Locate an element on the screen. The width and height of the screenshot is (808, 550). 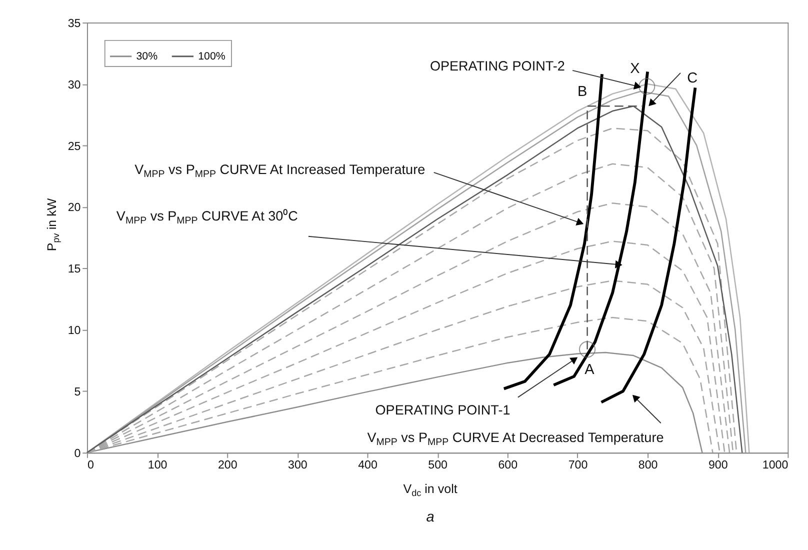
annotation: B is located at coordinates (583, 92).